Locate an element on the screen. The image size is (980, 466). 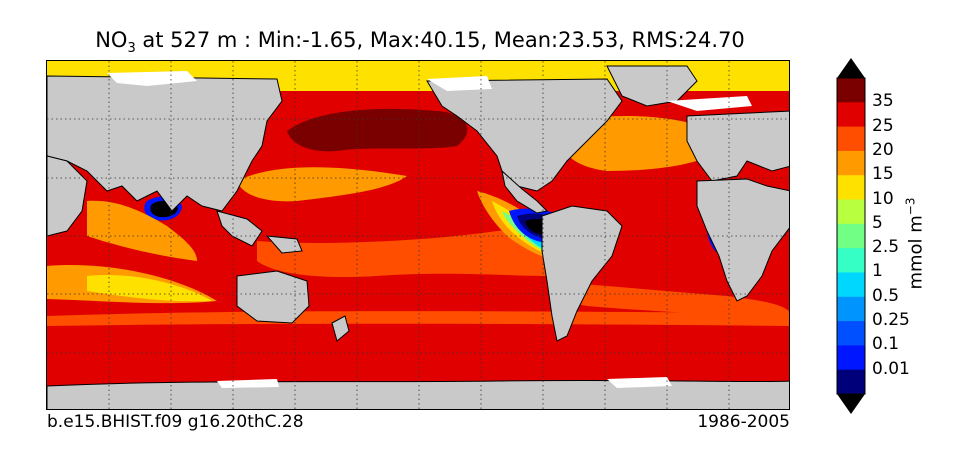
time-period: 1986-2005 is located at coordinates (743, 422).